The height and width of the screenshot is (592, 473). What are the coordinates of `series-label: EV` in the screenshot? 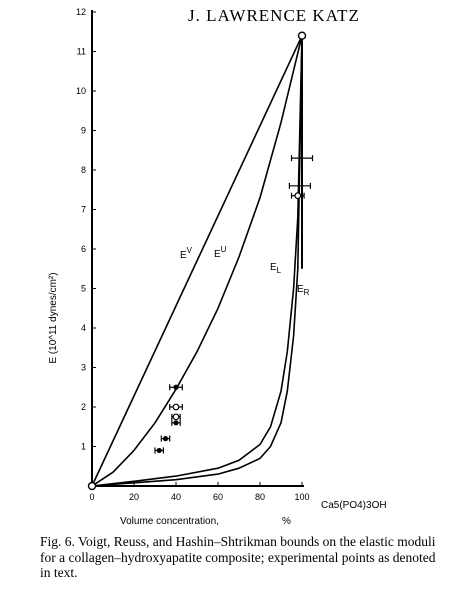 It's located at (186, 253).